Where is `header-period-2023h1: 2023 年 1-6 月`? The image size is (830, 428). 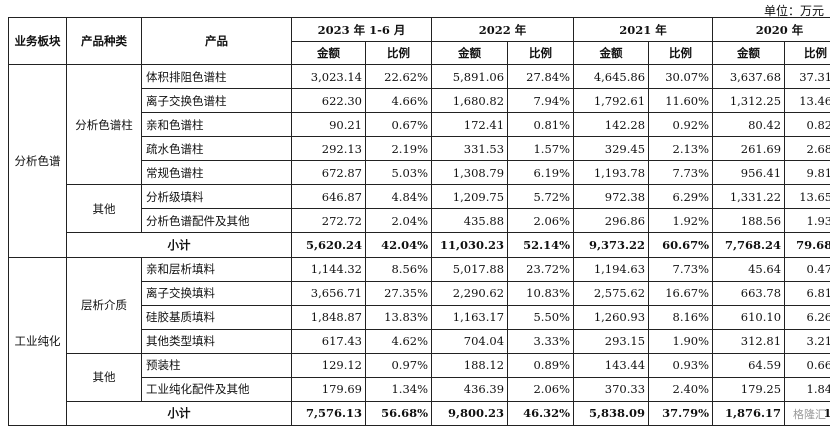 header-period-2023h1: 2023 年 1-6 月 is located at coordinates (361, 29).